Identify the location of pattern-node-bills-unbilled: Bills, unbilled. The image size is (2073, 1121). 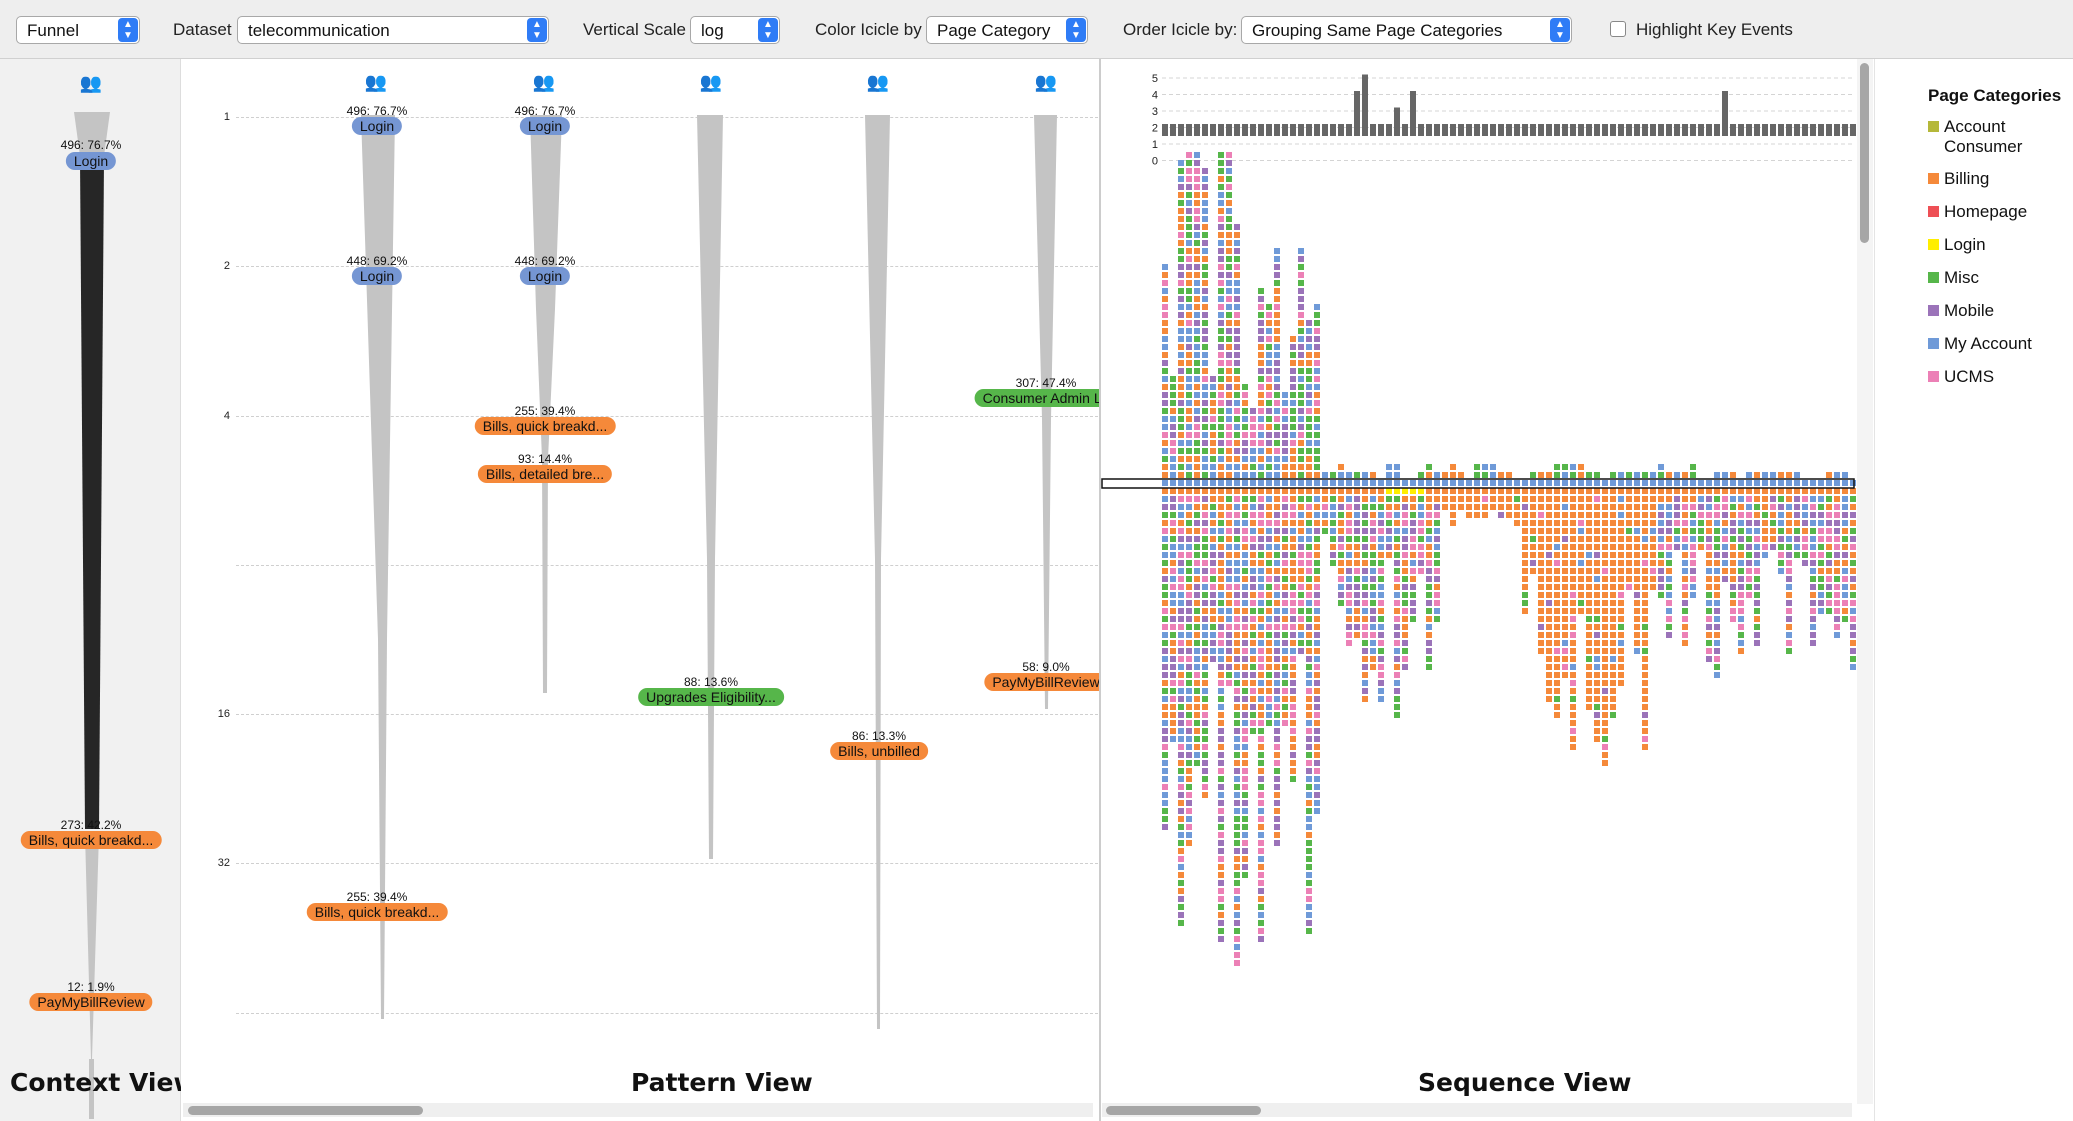
(879, 751).